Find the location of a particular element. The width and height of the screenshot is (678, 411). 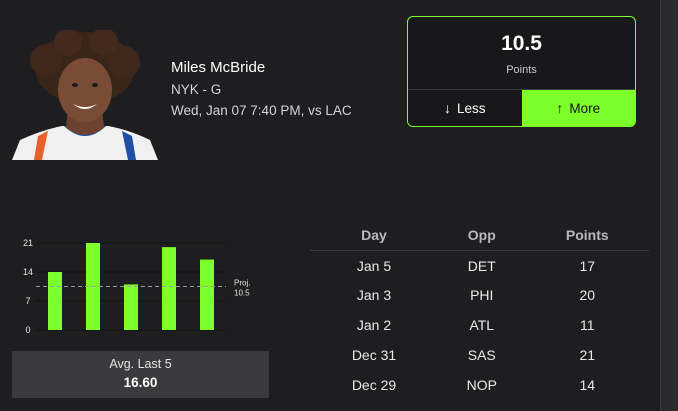

table-row: Dec 31 SAS 21 is located at coordinates (479, 355).